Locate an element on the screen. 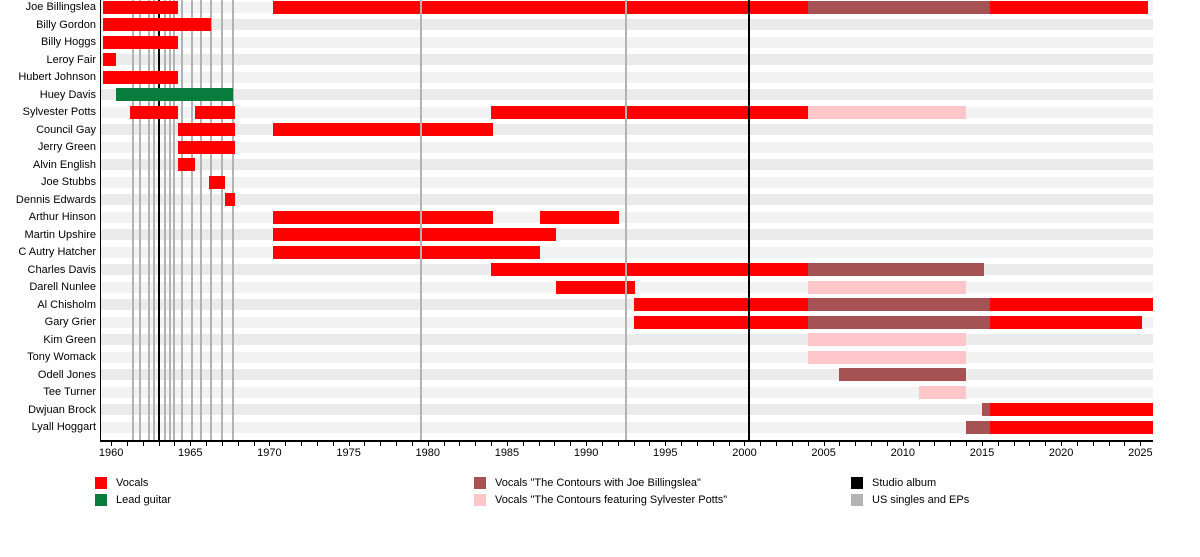 This screenshot has width=1200, height=557. member-label: Tony Womack is located at coordinates (61, 357).